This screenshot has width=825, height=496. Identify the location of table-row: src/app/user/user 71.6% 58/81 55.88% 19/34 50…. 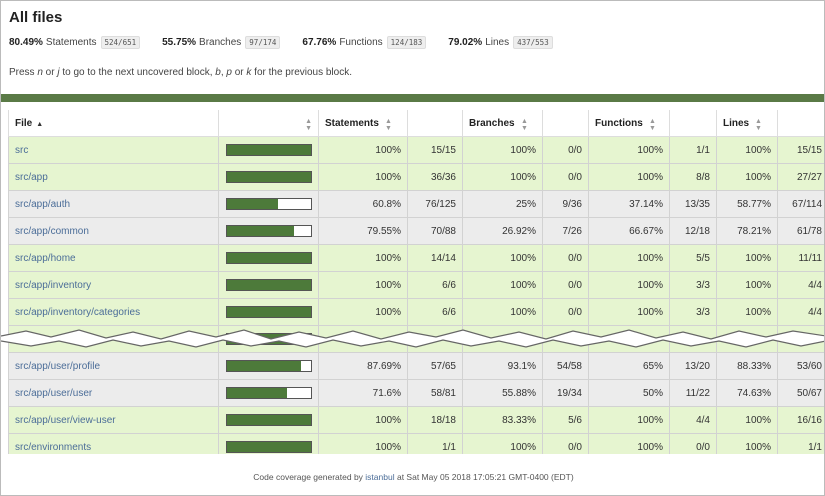
(416, 393).